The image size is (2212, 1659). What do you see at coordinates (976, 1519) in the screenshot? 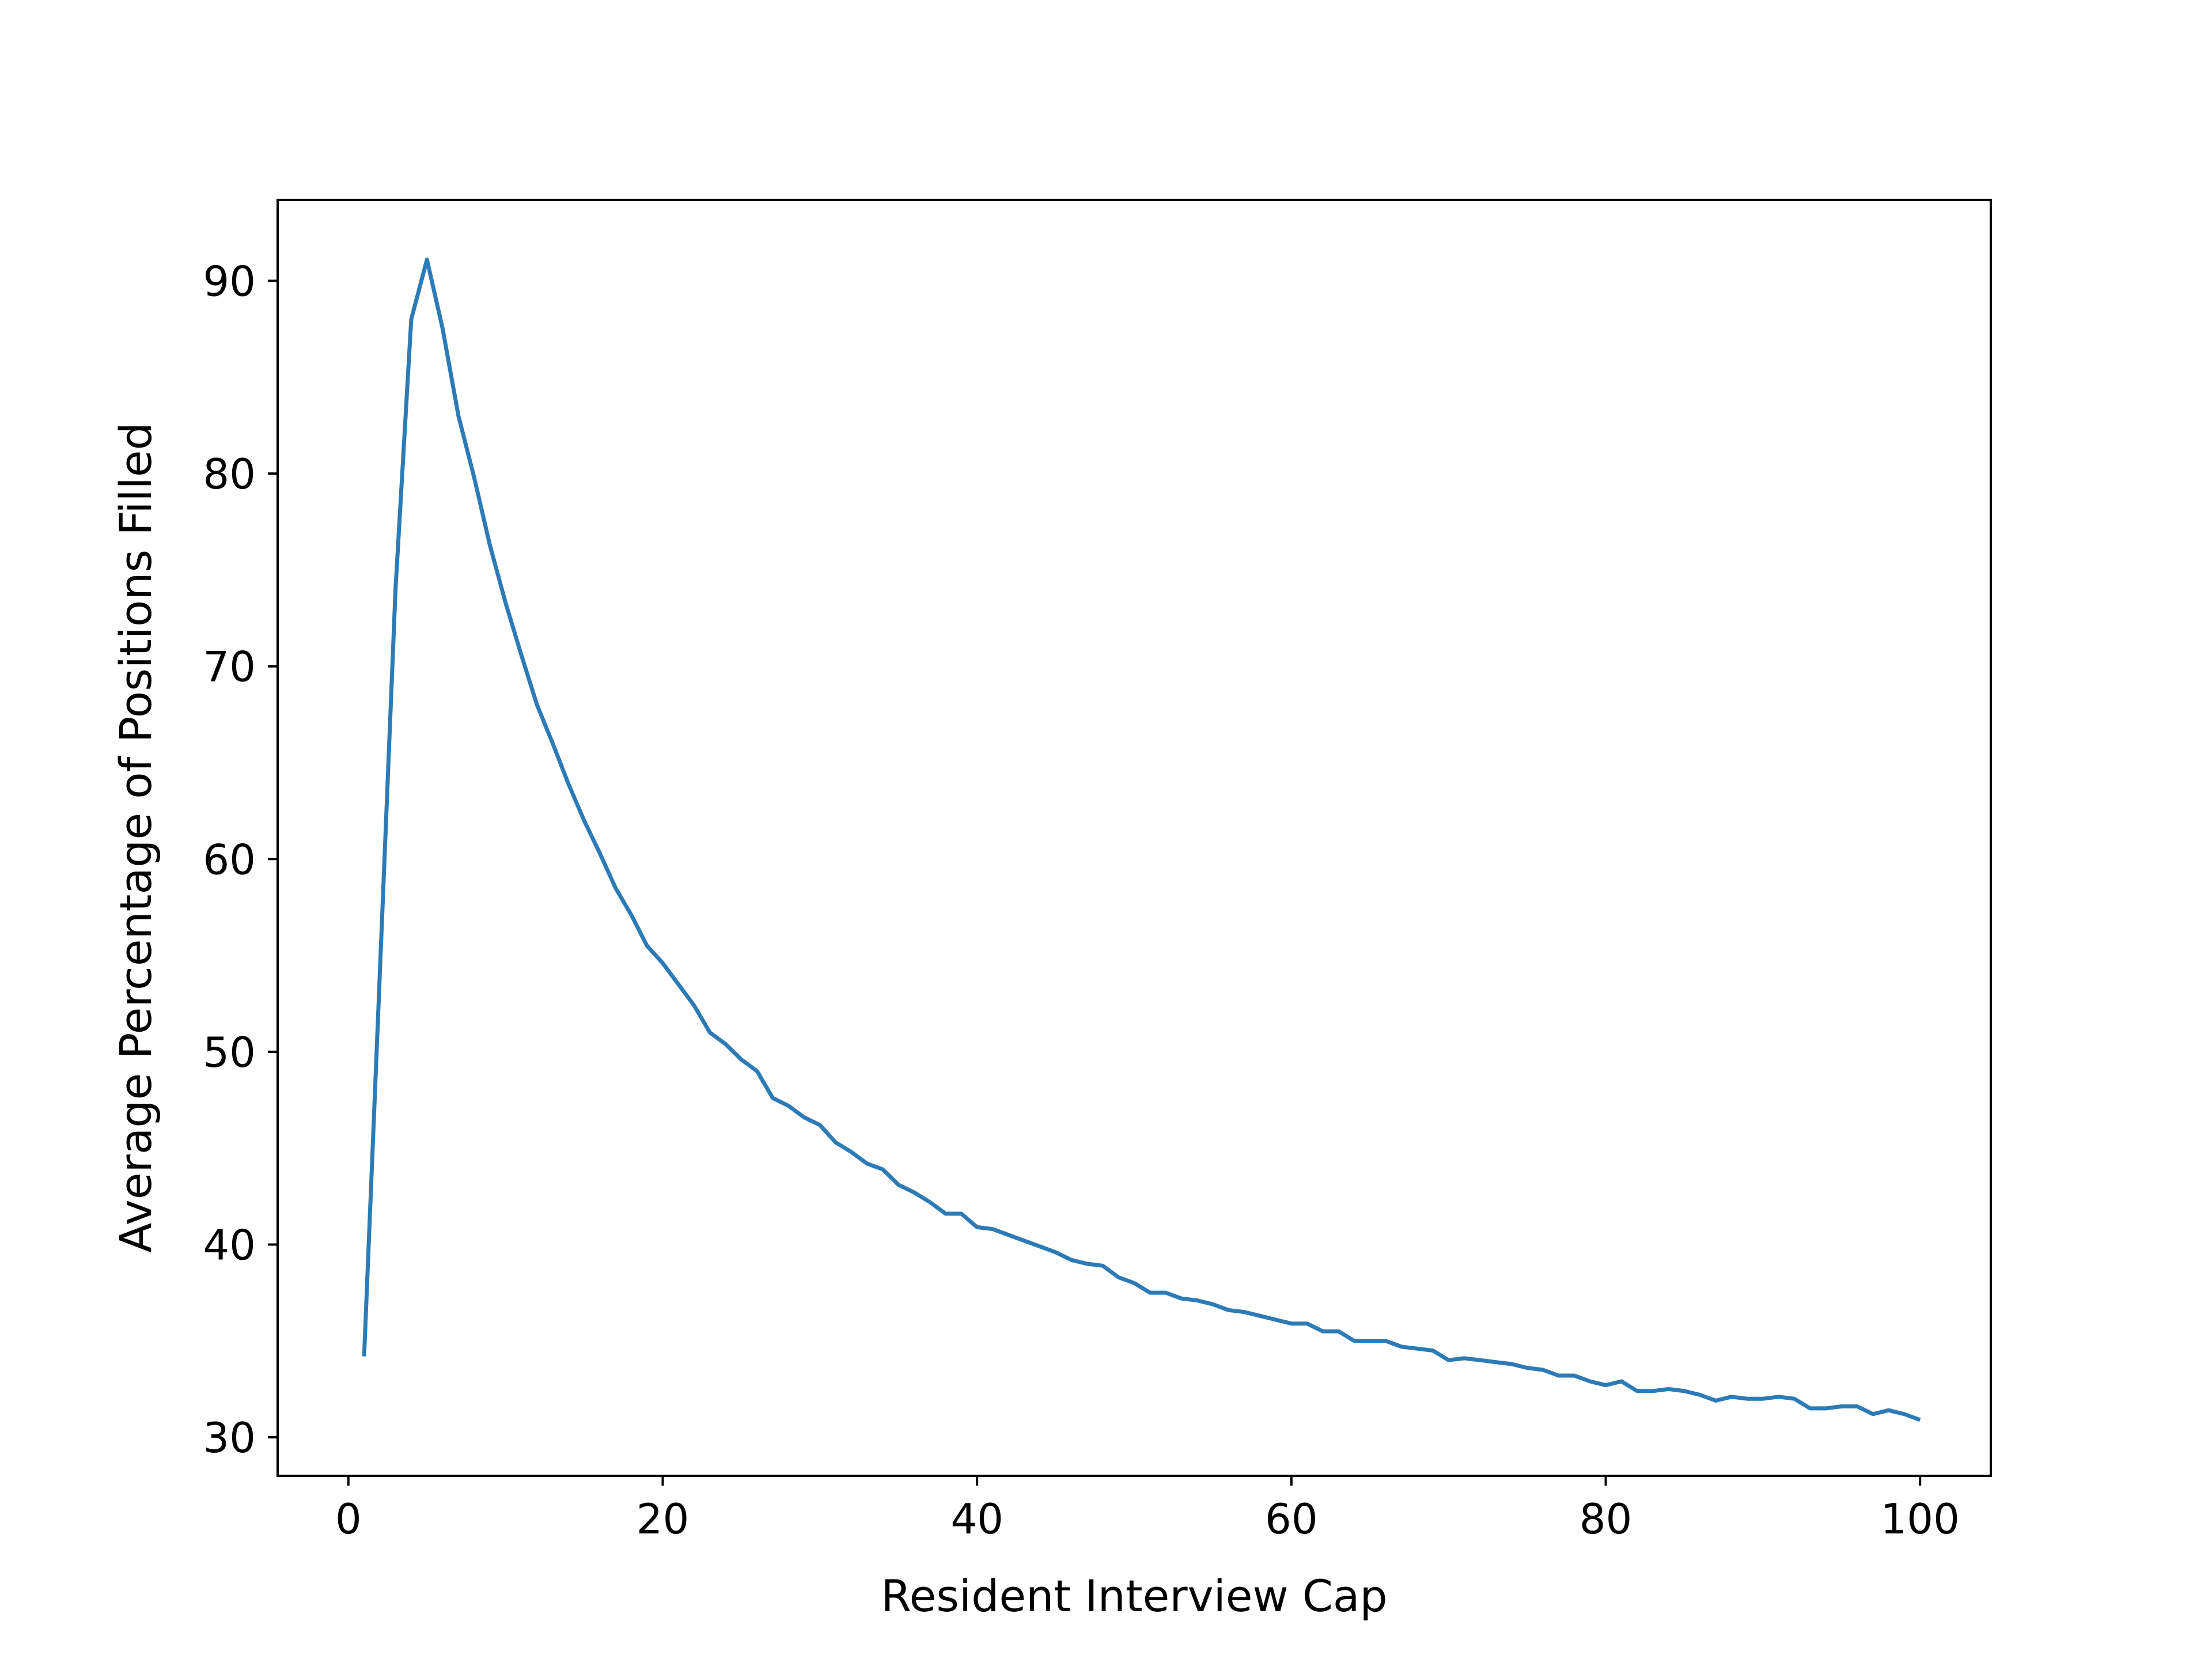
I see `x-tick-label: 40` at bounding box center [976, 1519].